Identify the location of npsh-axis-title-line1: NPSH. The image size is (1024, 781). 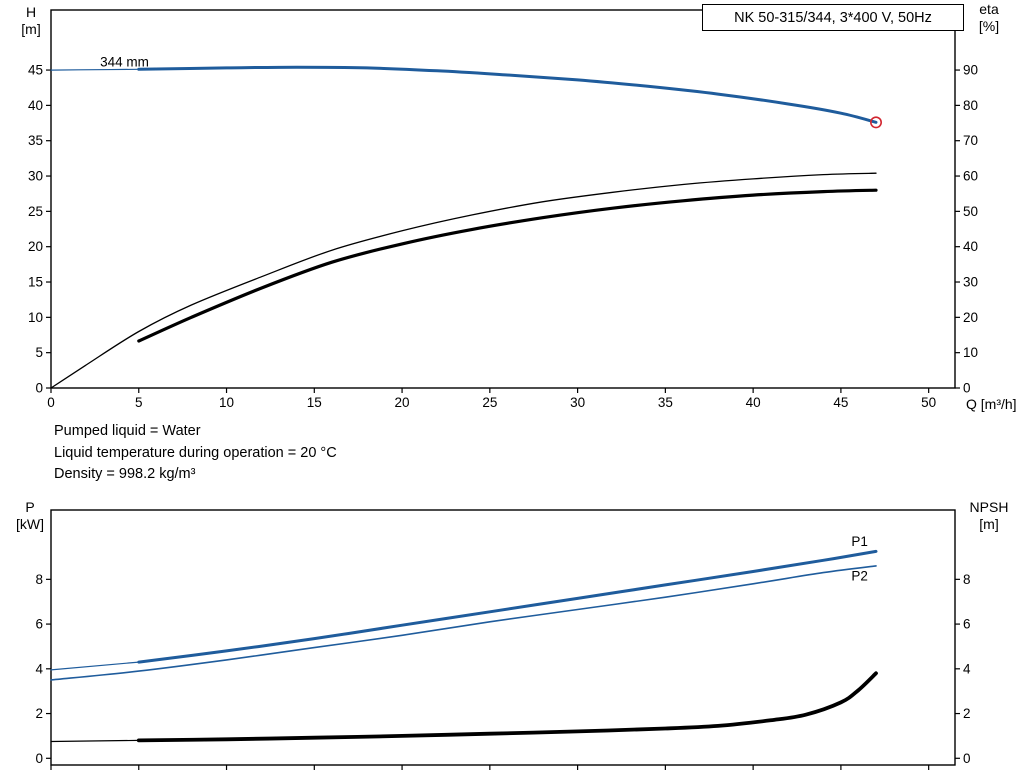
(989, 507).